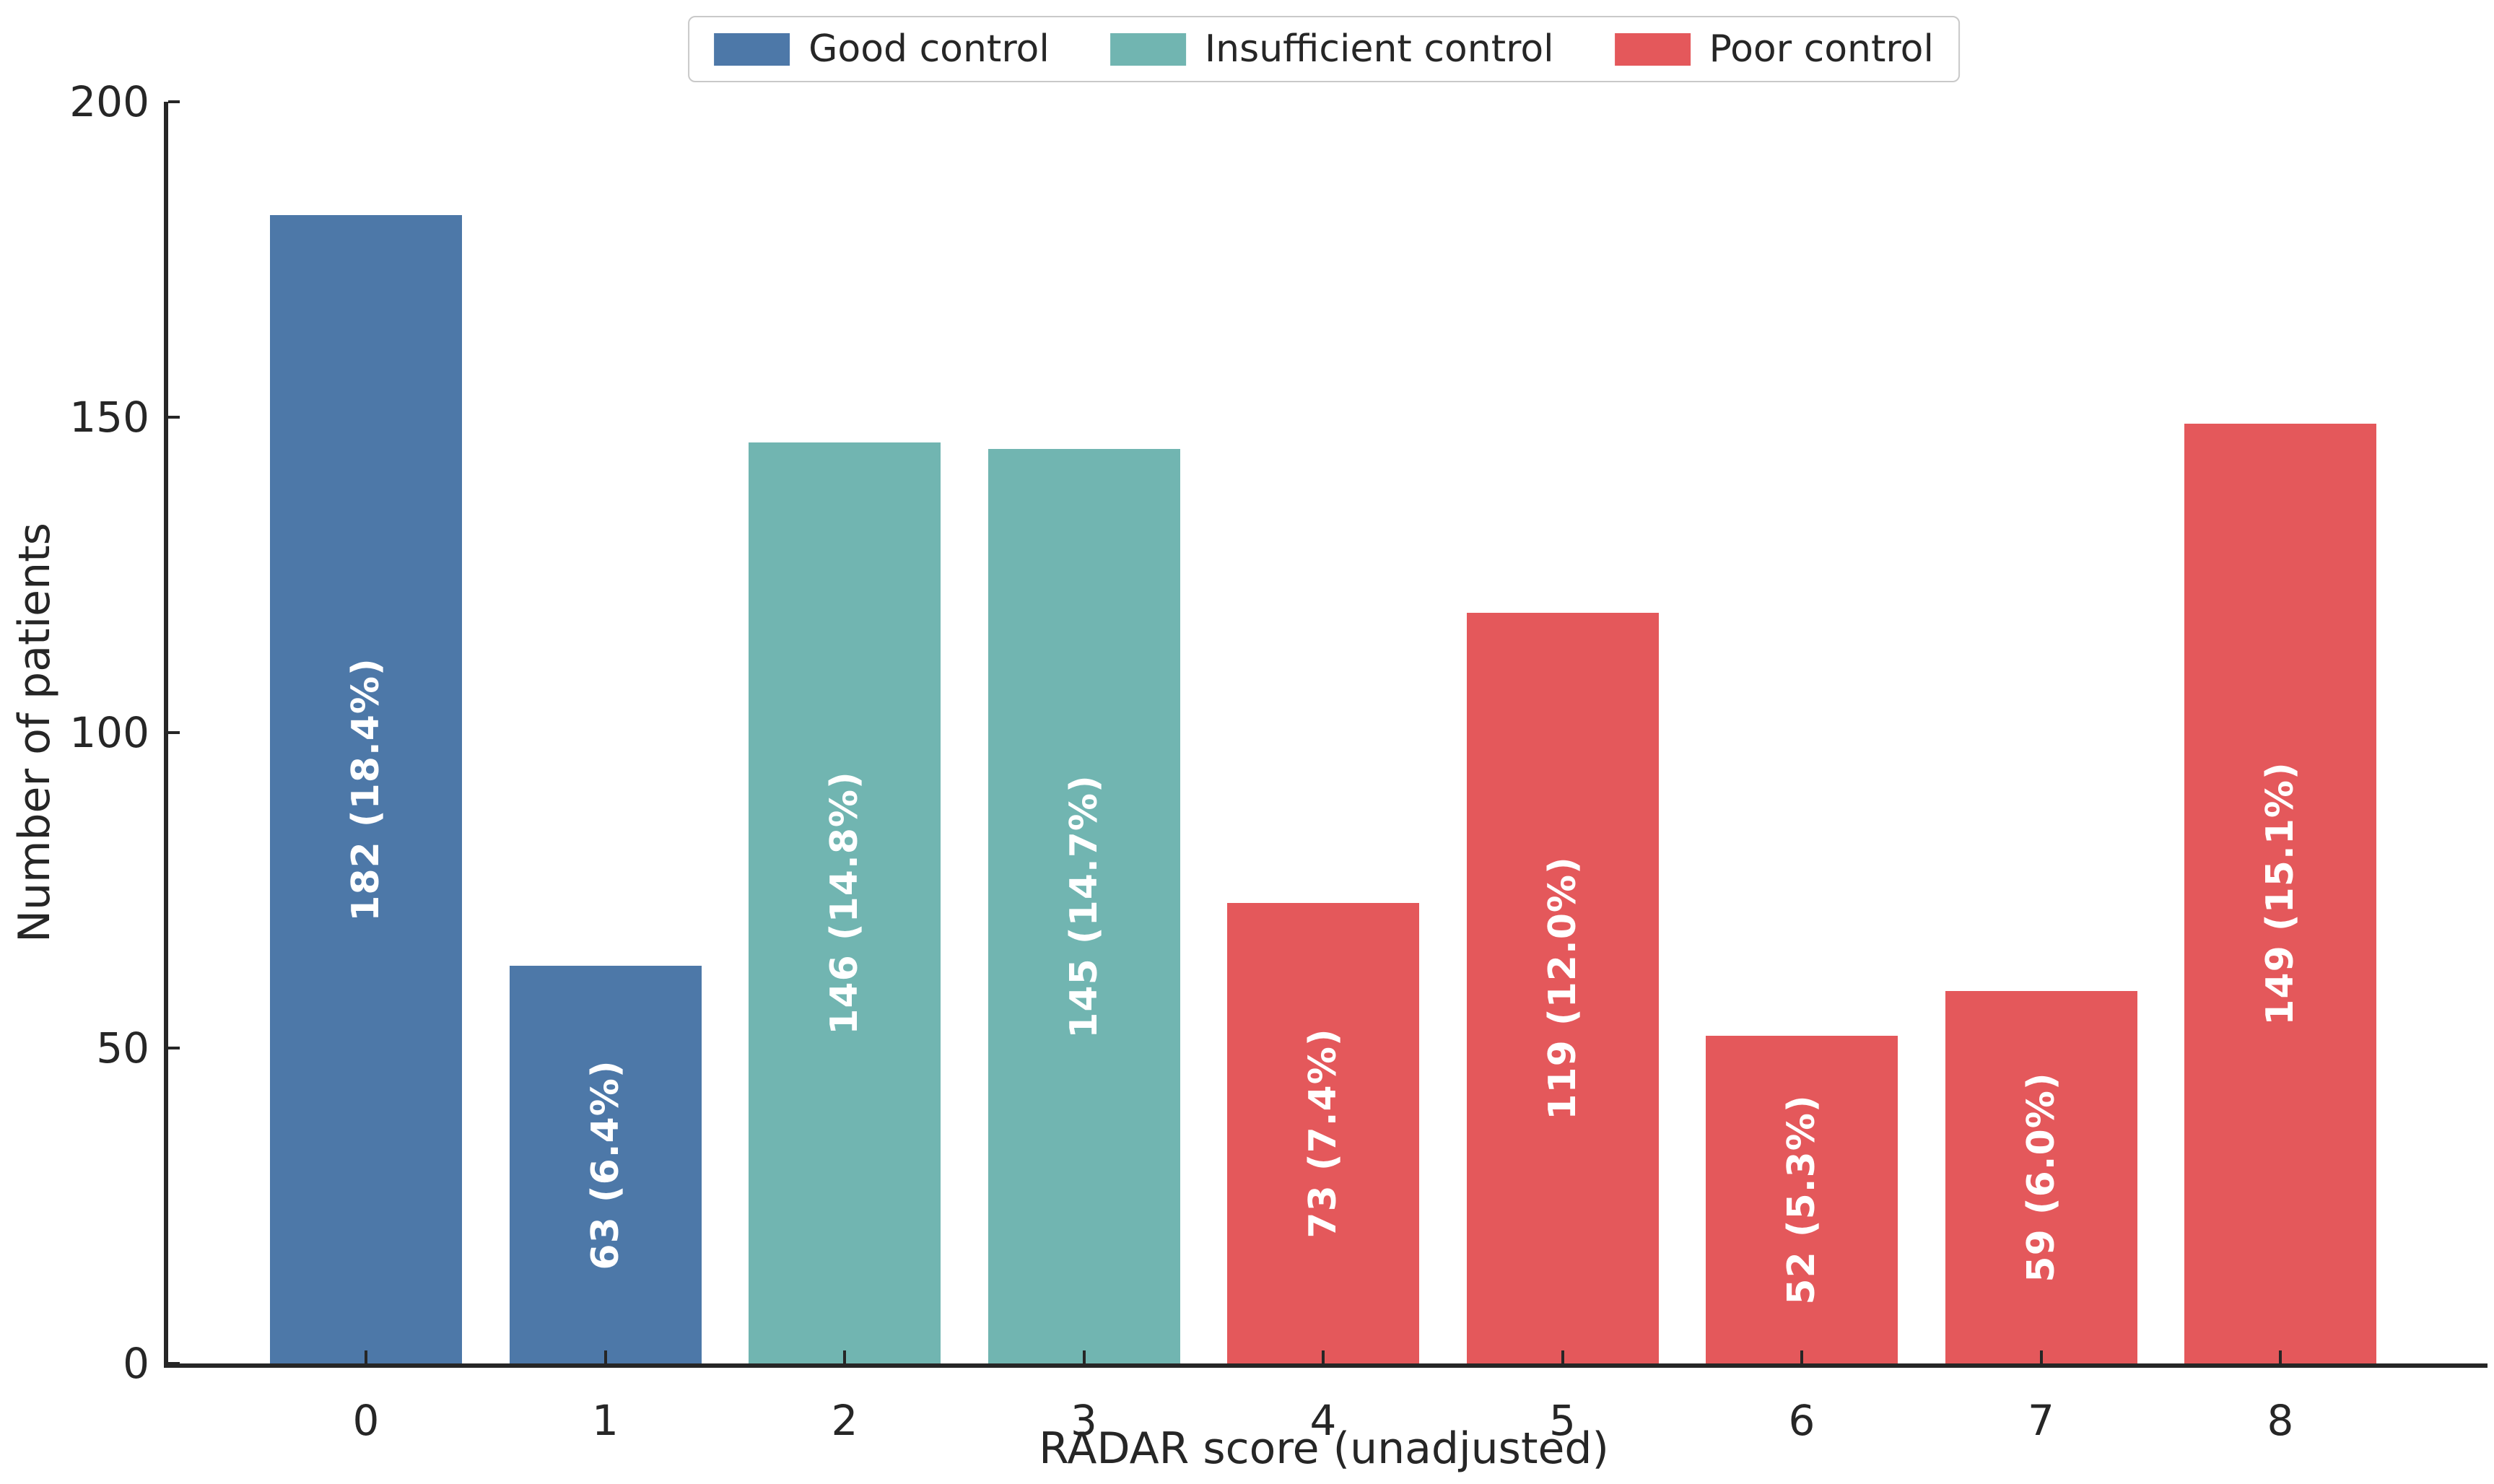  What do you see at coordinates (929, 49) in the screenshot?
I see `legend-label: Good control` at bounding box center [929, 49].